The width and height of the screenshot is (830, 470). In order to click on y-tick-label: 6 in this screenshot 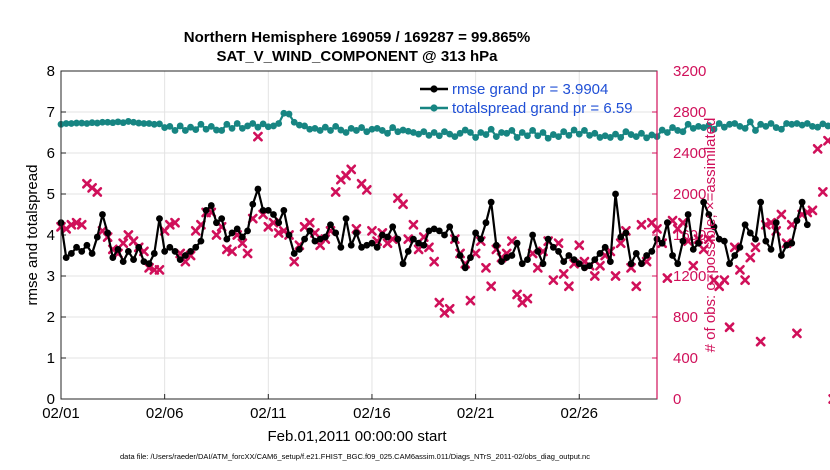, I will do `click(51, 153)`.